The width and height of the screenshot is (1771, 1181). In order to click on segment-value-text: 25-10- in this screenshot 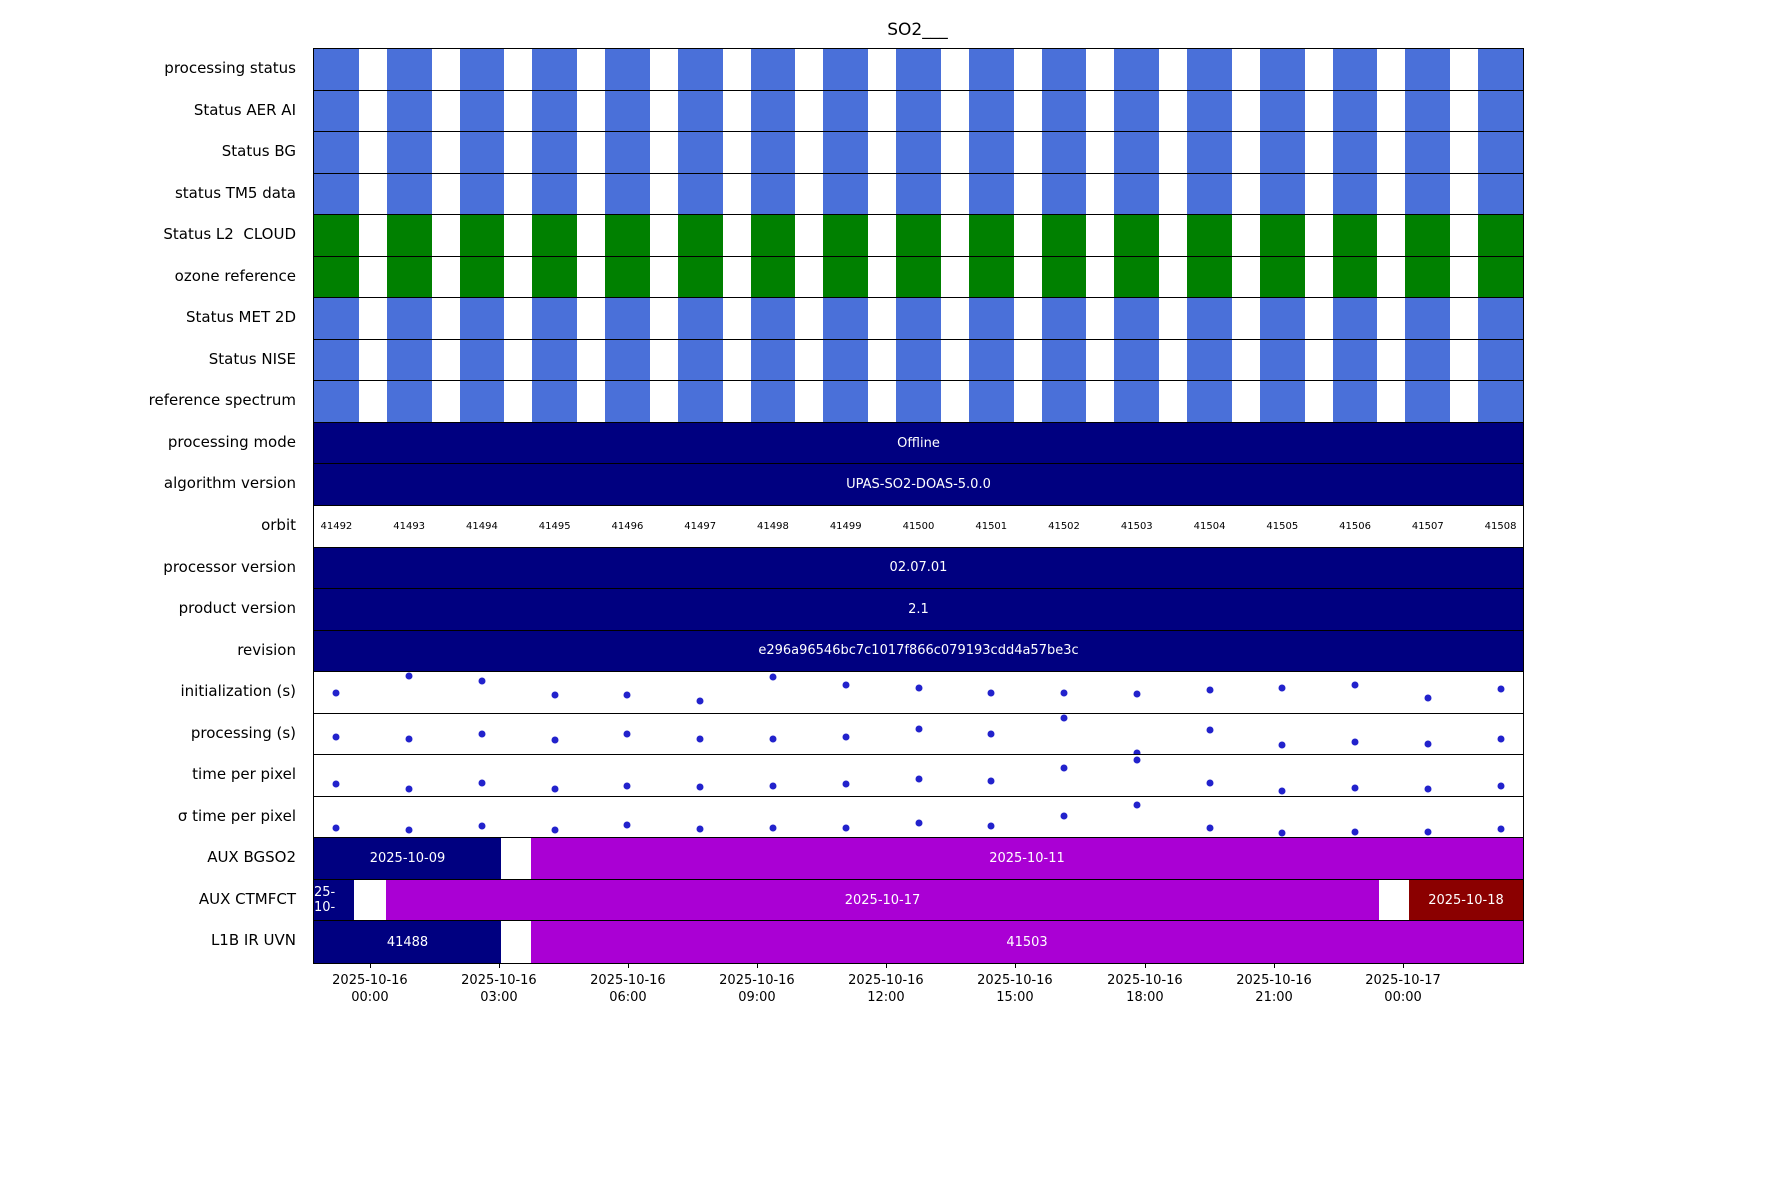, I will do `click(325, 900)`.